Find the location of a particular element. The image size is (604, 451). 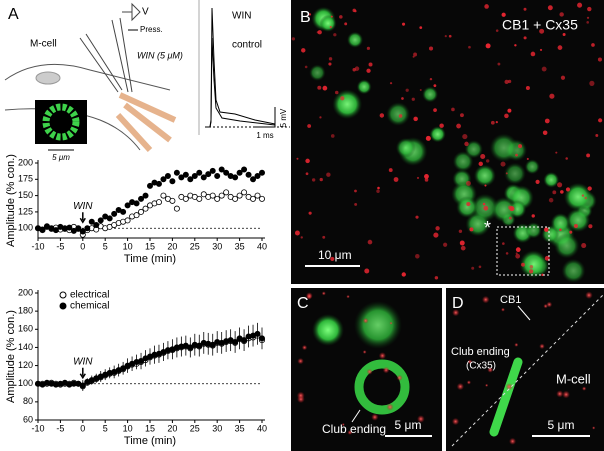

x-axis-label: Time (min) is located at coordinates (150, 259).